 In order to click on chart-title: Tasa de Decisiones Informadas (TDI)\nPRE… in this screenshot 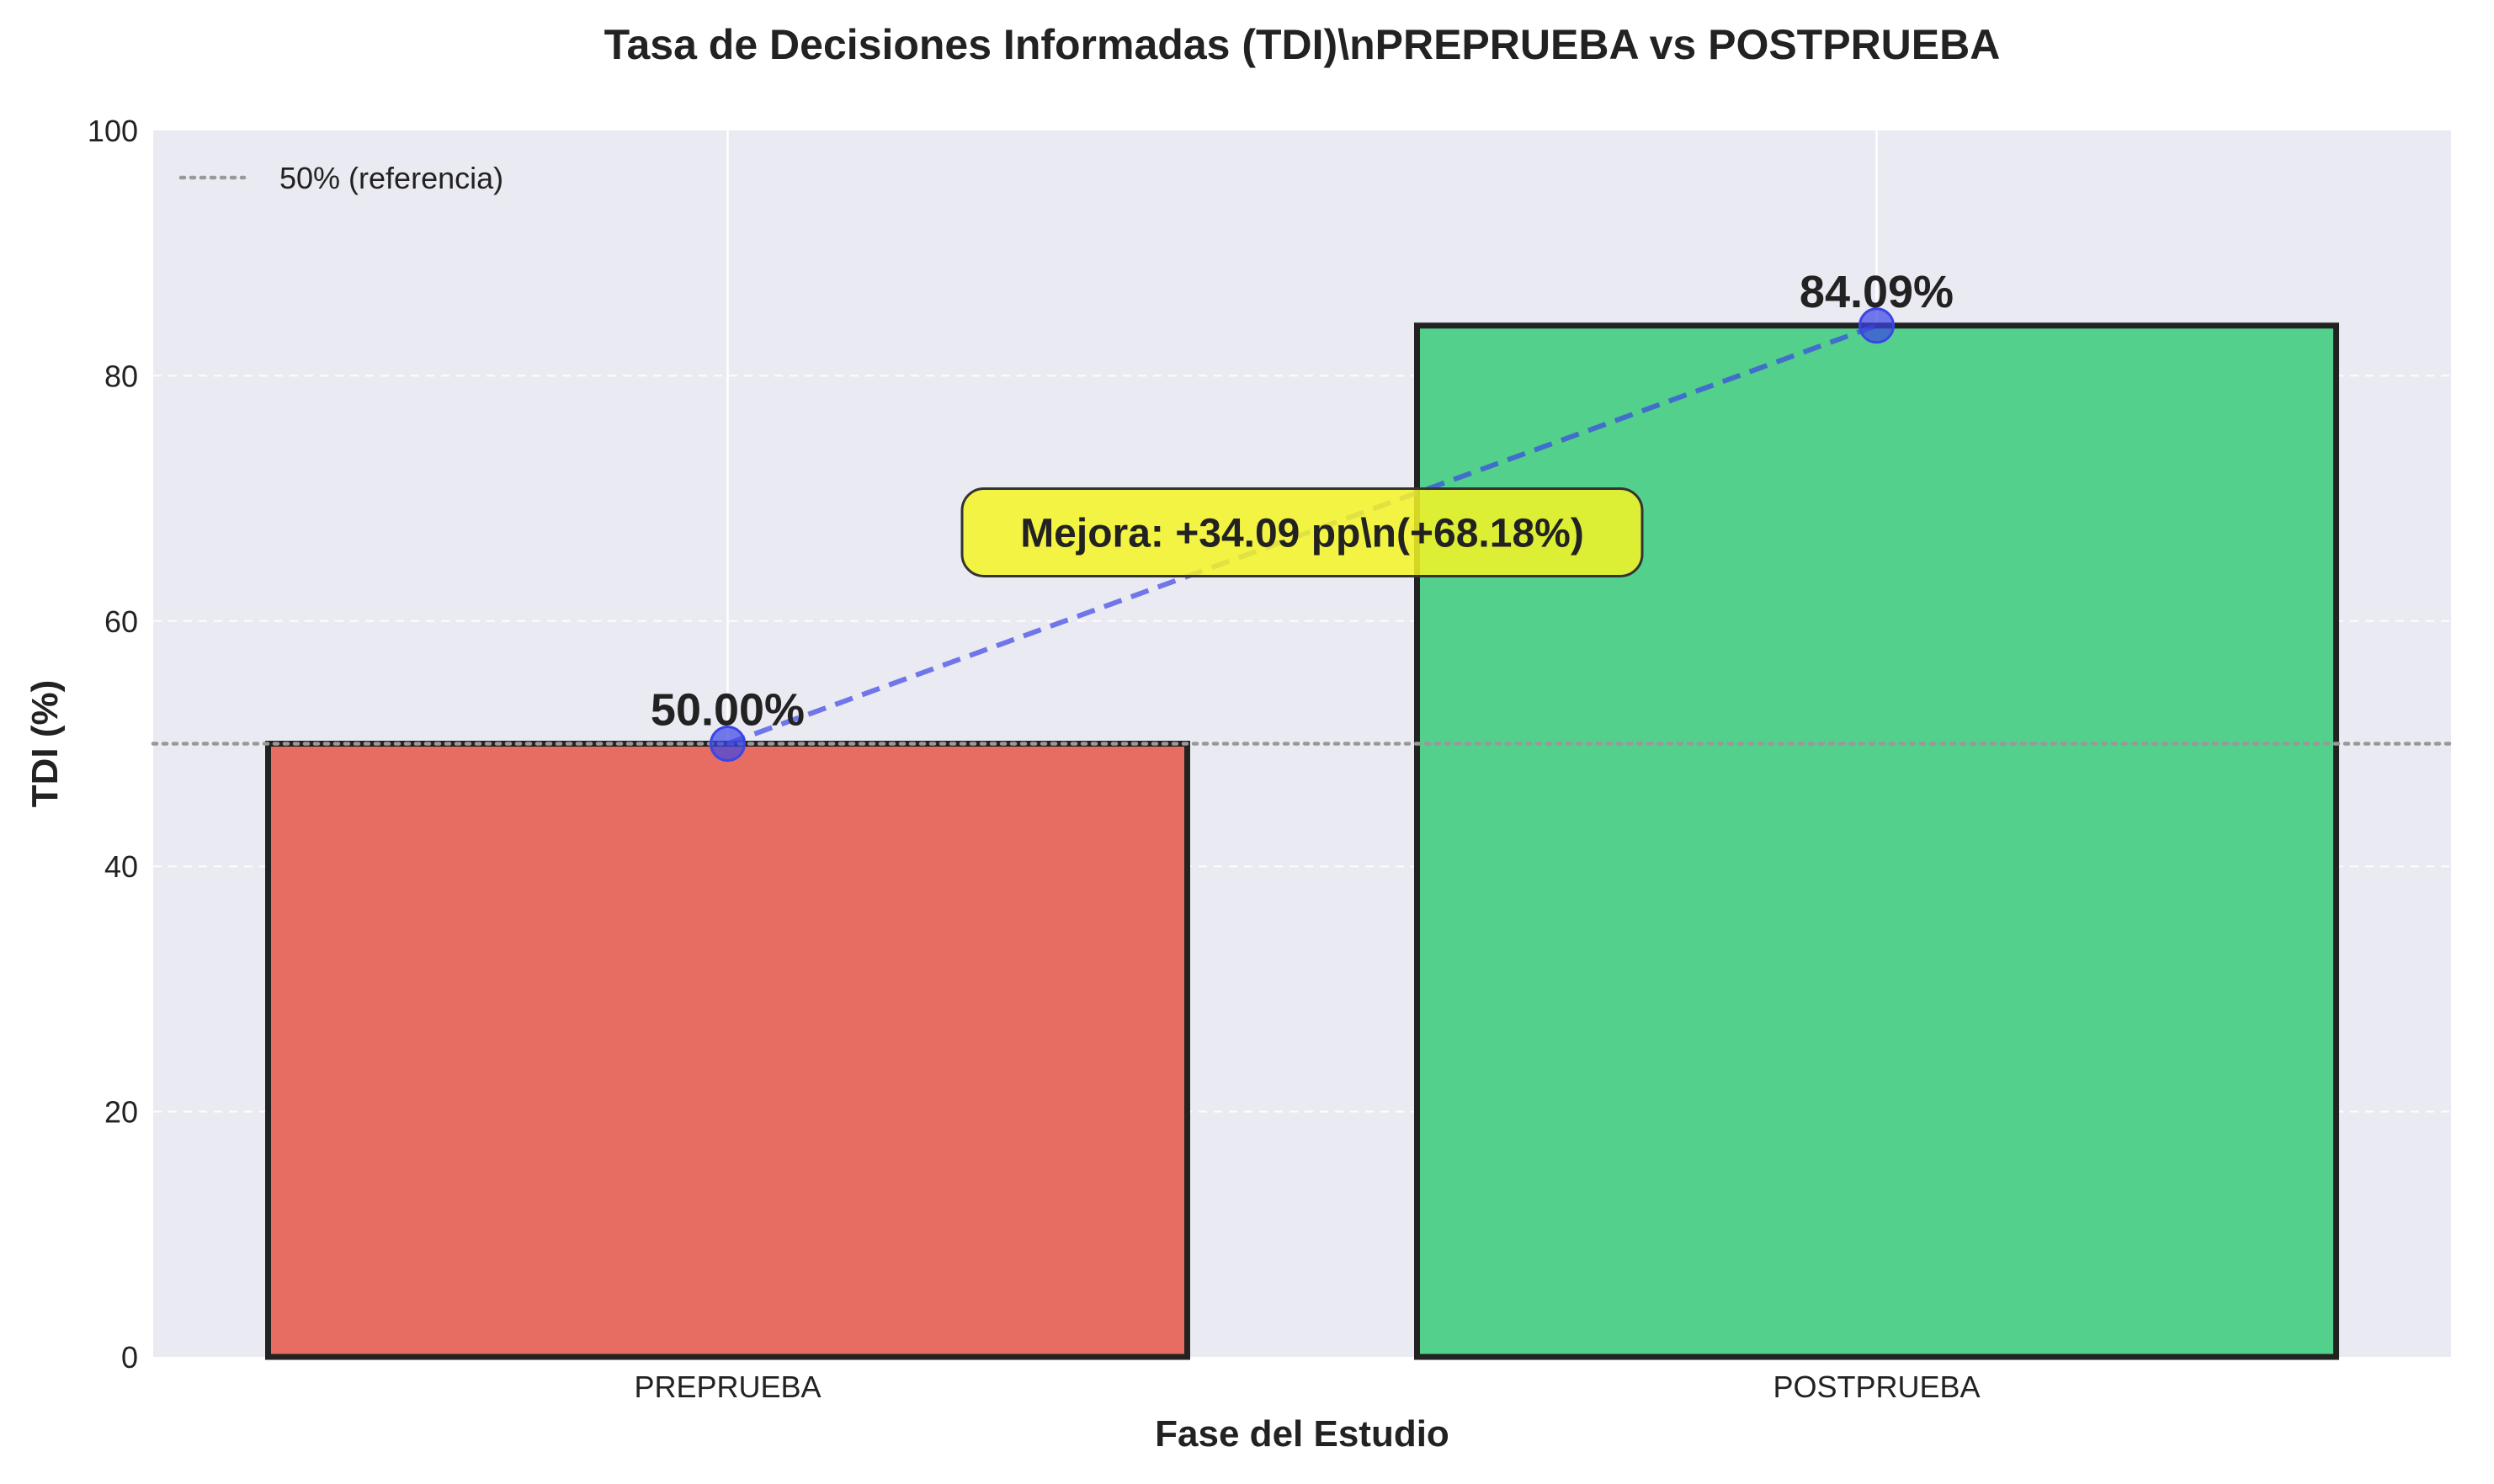, I will do `click(1303, 44)`.